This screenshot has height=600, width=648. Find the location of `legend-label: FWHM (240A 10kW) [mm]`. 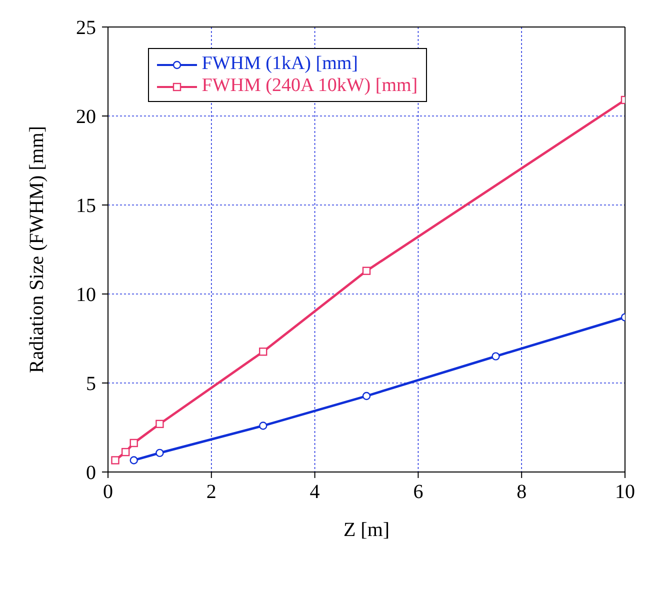

legend-label: FWHM (240A 10kW) [mm] is located at coordinates (309, 86).